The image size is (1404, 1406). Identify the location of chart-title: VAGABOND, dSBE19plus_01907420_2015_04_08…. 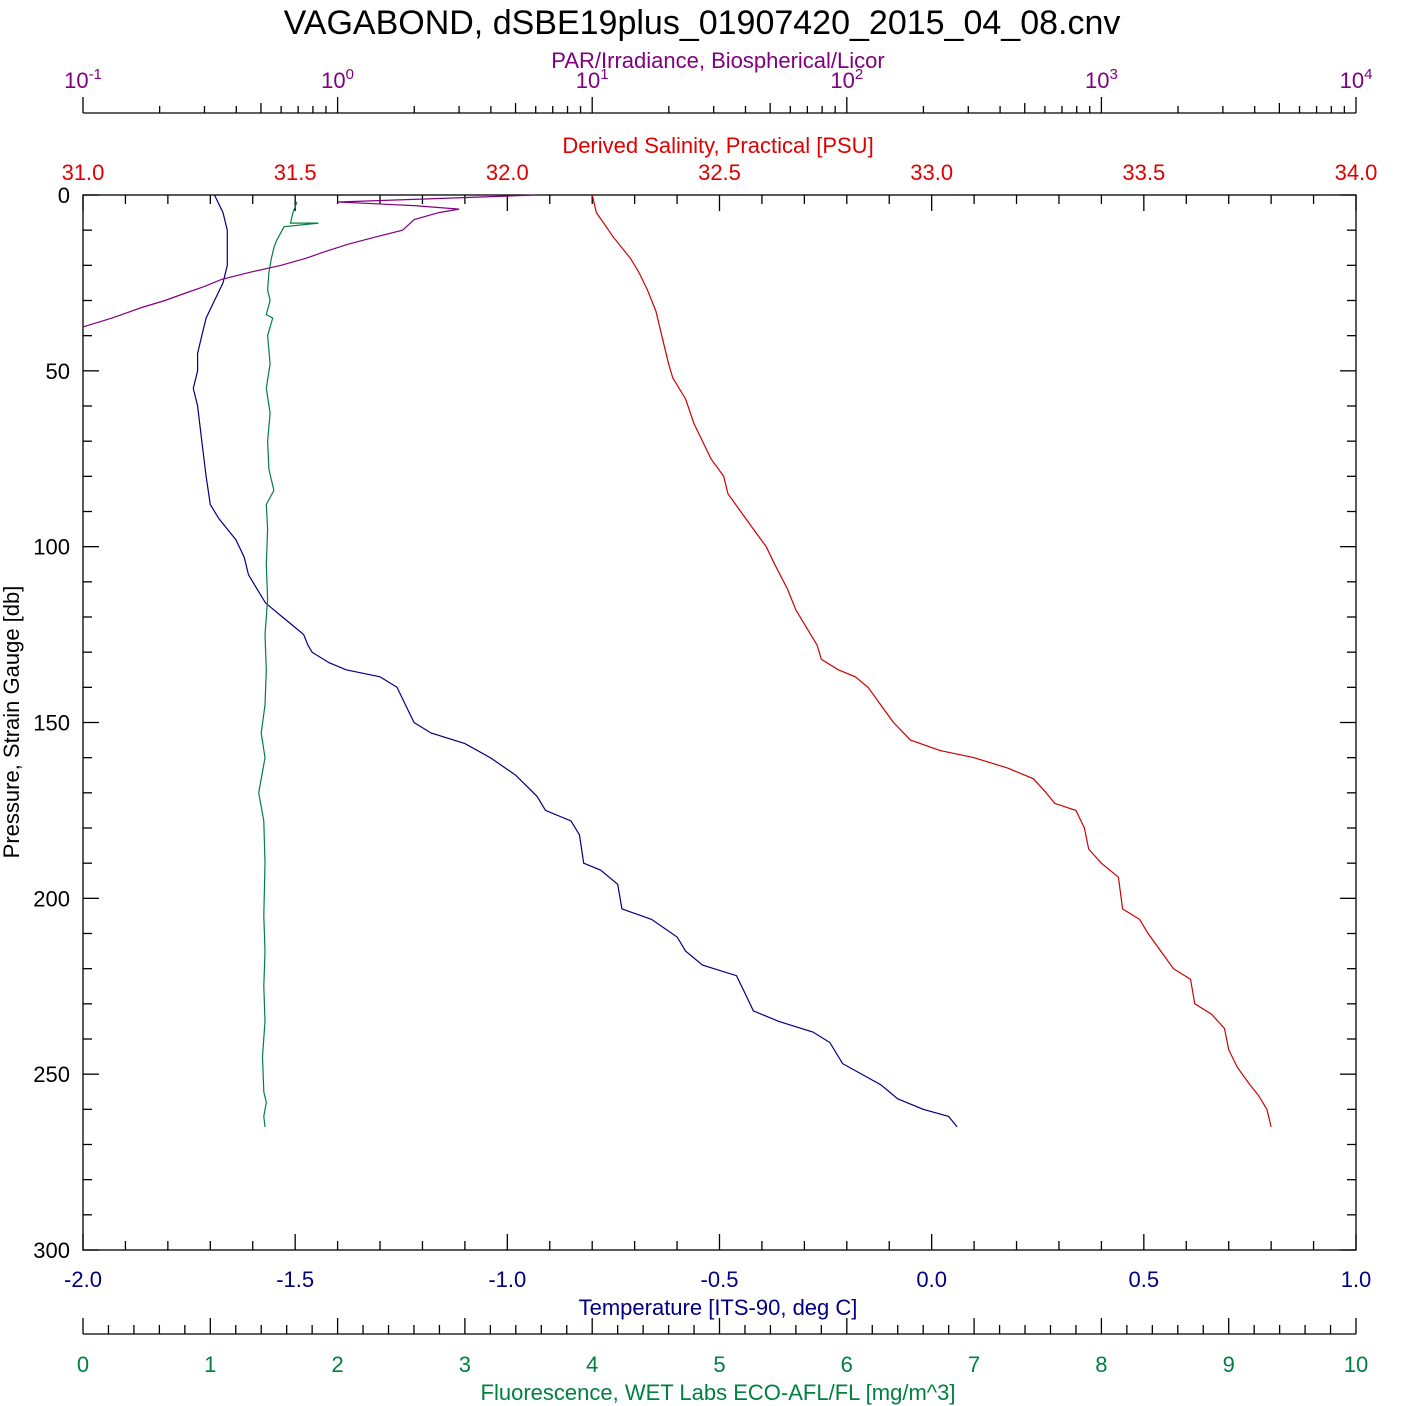
(702, 23).